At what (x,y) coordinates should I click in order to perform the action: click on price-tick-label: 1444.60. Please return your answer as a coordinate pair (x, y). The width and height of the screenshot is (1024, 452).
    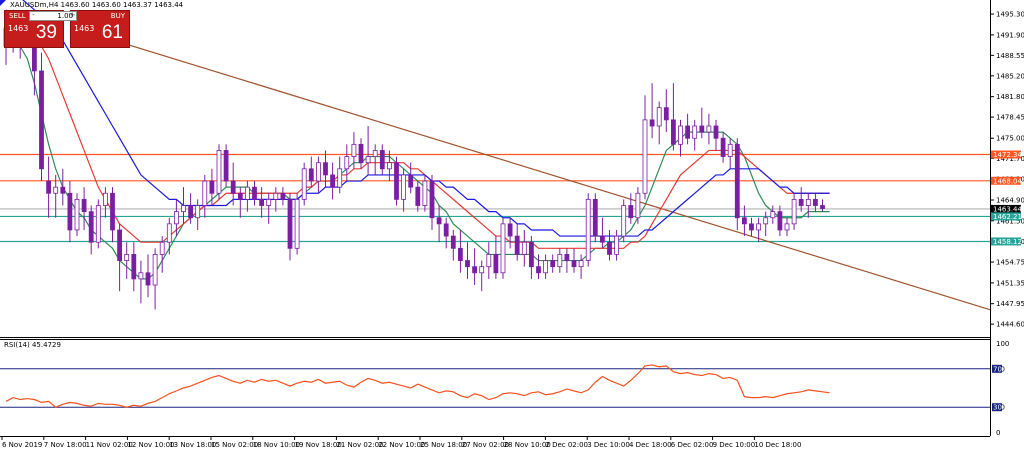
    Looking at the image, I should click on (1010, 325).